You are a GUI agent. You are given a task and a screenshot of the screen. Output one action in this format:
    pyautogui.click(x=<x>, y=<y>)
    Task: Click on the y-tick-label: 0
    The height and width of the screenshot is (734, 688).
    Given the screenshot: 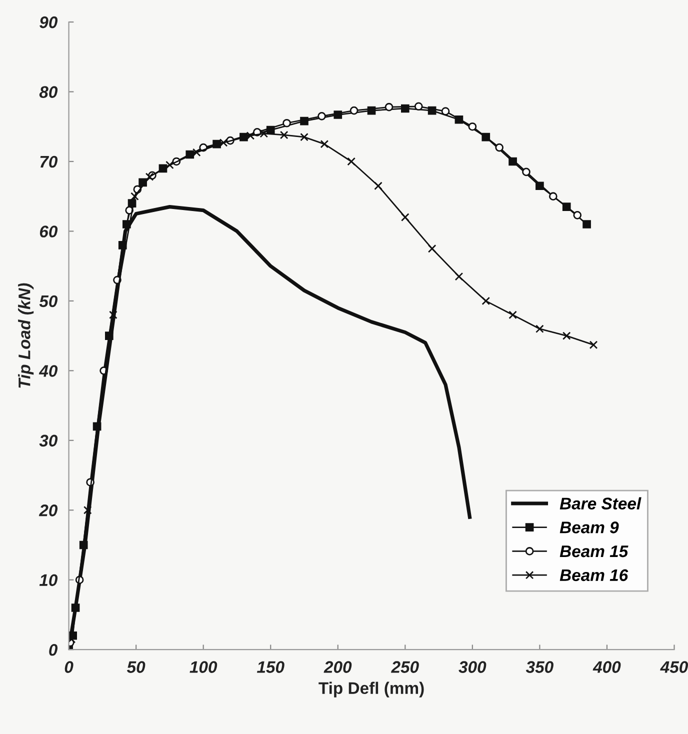 What is the action you would take?
    pyautogui.click(x=53, y=650)
    